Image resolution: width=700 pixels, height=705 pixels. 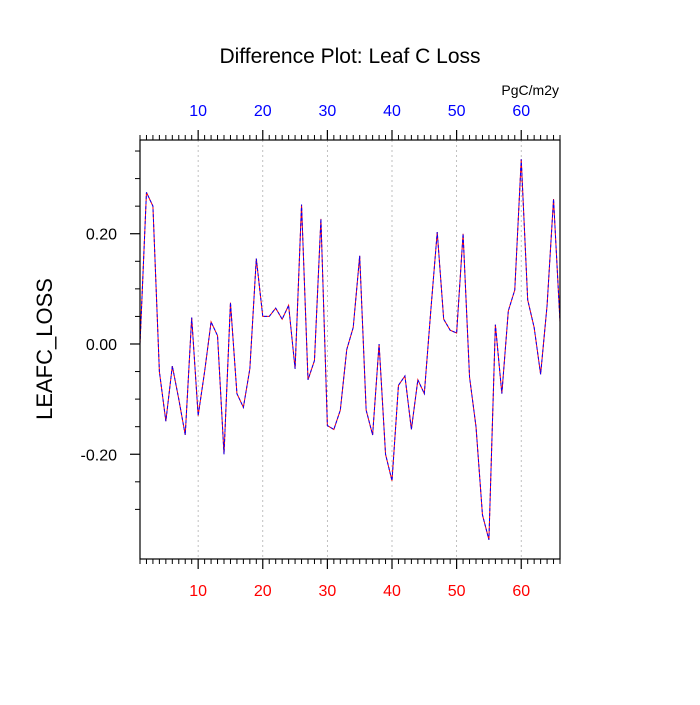 I want to click on x-tick-label-top: 50, so click(x=457, y=111).